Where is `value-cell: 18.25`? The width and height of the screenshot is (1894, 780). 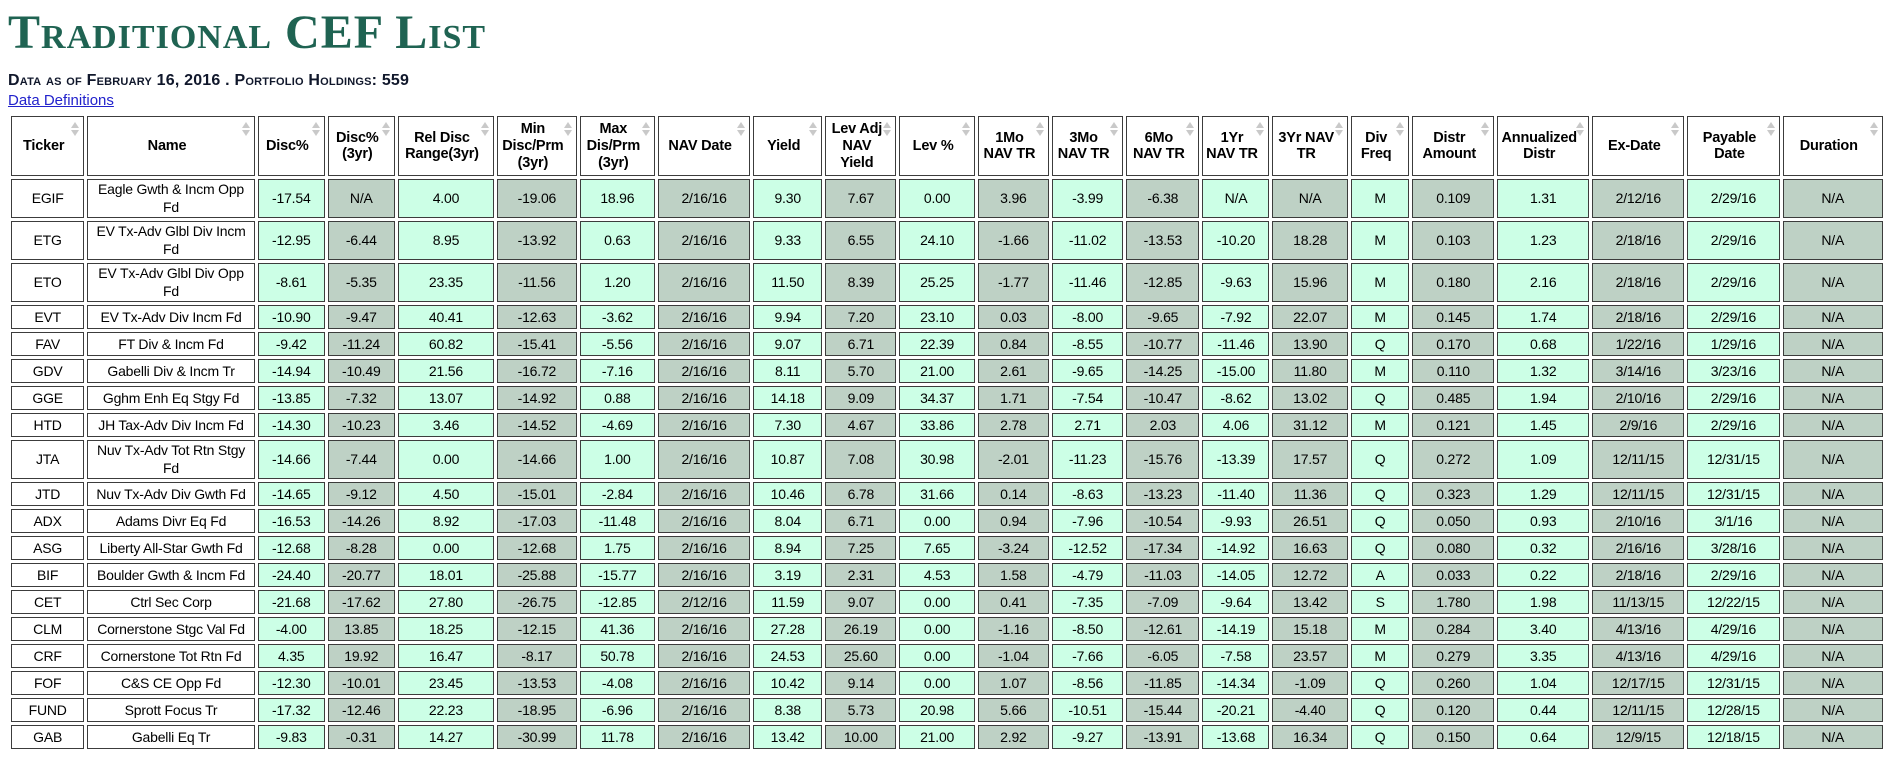 value-cell: 18.25 is located at coordinates (446, 629).